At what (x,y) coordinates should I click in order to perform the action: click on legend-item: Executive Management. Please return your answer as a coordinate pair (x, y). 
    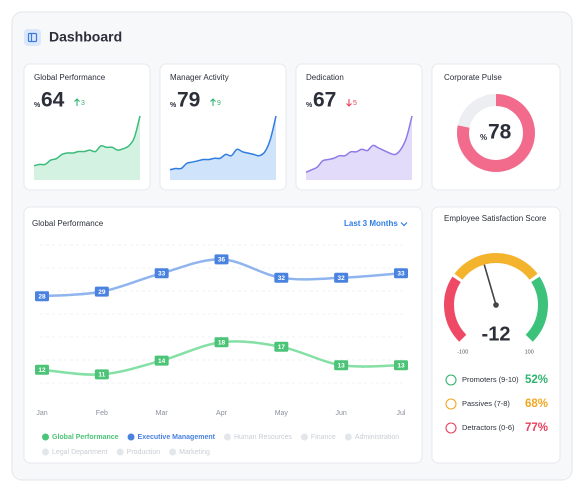
    Looking at the image, I should click on (177, 437).